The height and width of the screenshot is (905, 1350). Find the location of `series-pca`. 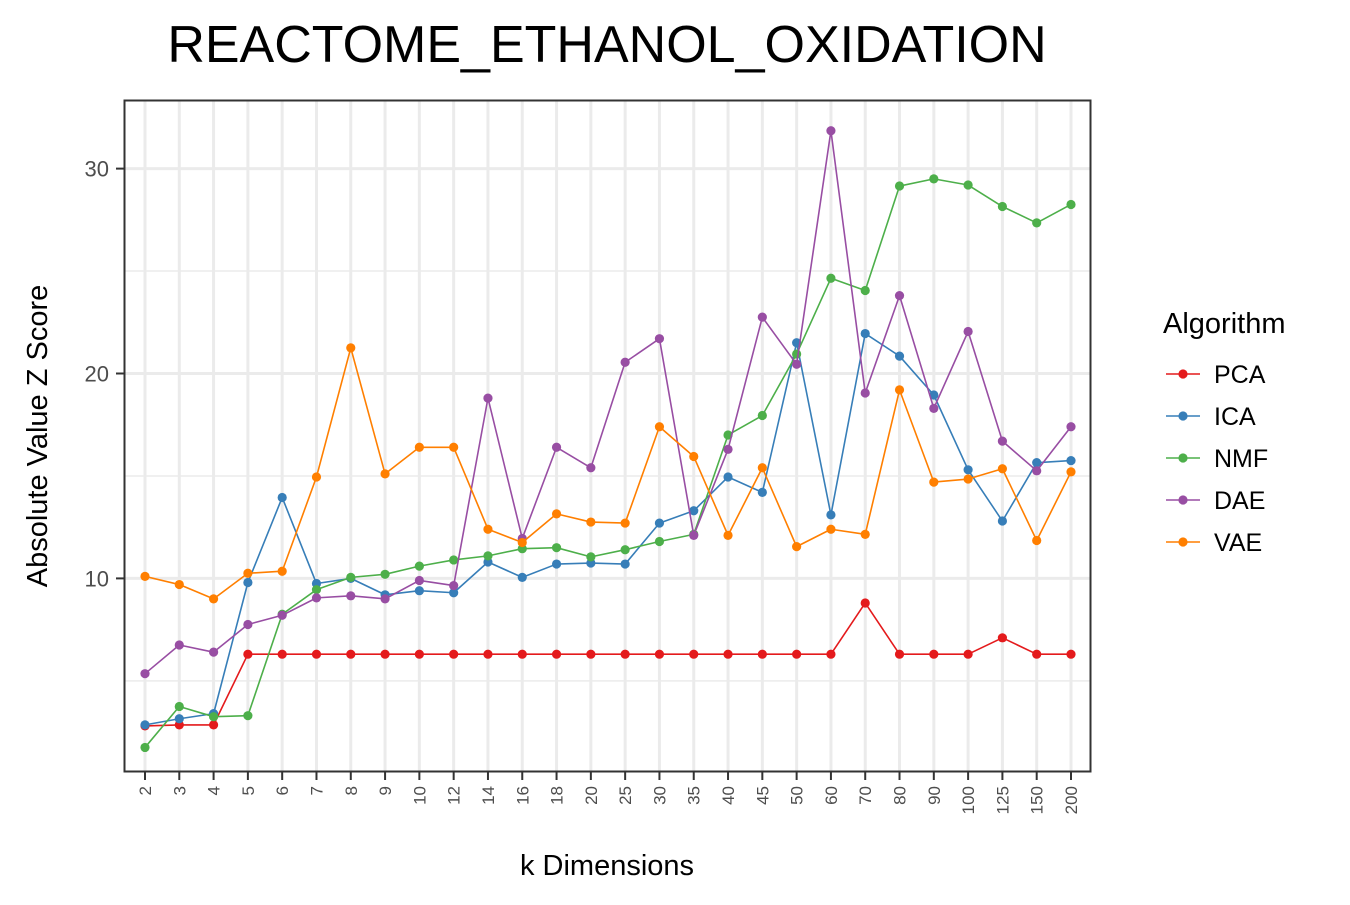

series-pca is located at coordinates (608, 664).